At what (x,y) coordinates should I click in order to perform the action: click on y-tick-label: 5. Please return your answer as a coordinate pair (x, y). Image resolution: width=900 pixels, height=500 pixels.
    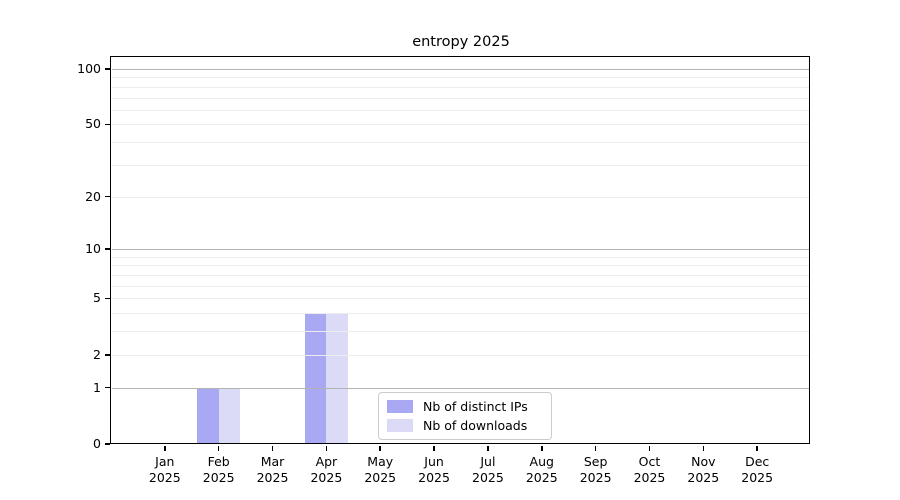
    Looking at the image, I should click on (97, 298).